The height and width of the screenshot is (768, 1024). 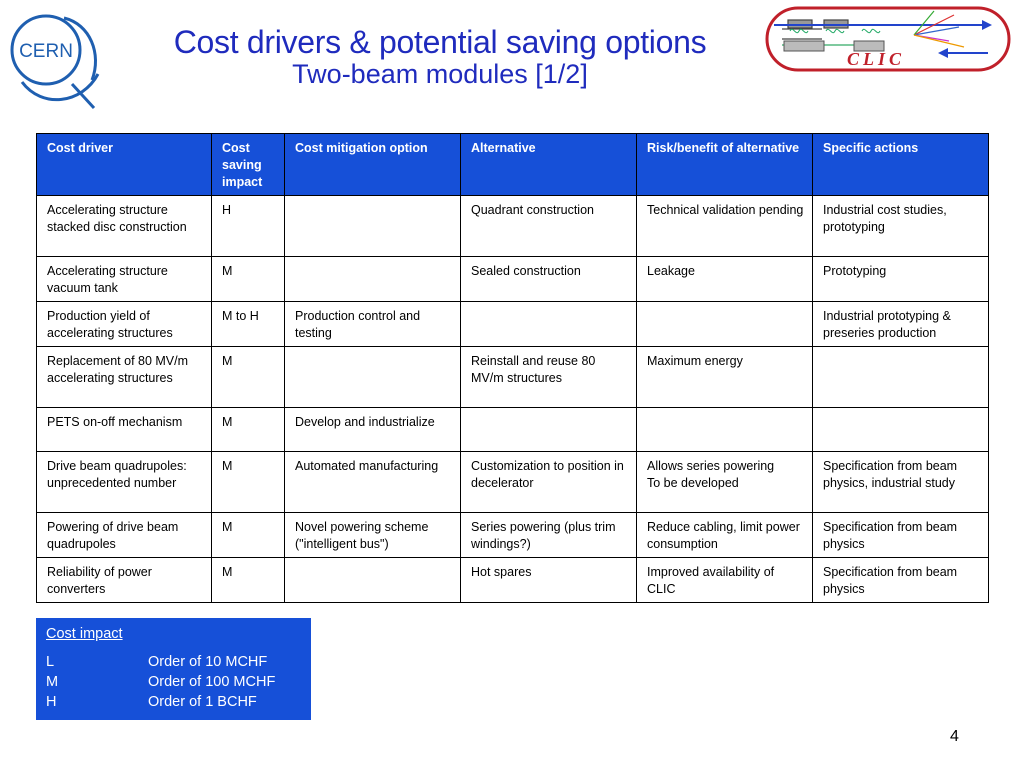 What do you see at coordinates (724, 482) in the screenshot?
I see `table-cell: Allows series powering To be developed` at bounding box center [724, 482].